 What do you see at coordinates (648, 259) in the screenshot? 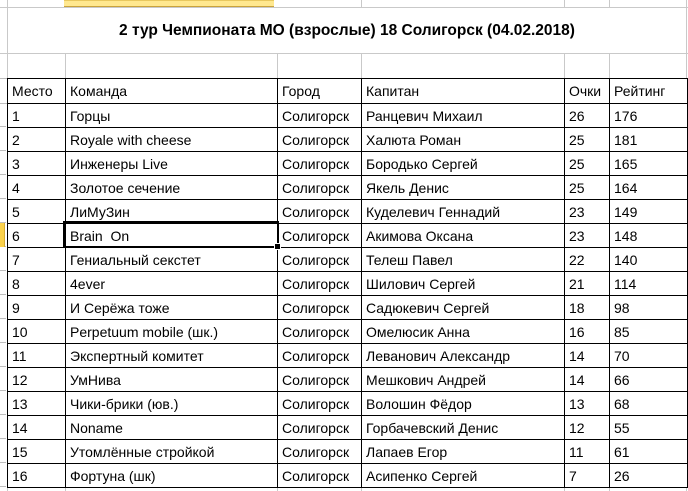
I see `cell: 140` at bounding box center [648, 259].